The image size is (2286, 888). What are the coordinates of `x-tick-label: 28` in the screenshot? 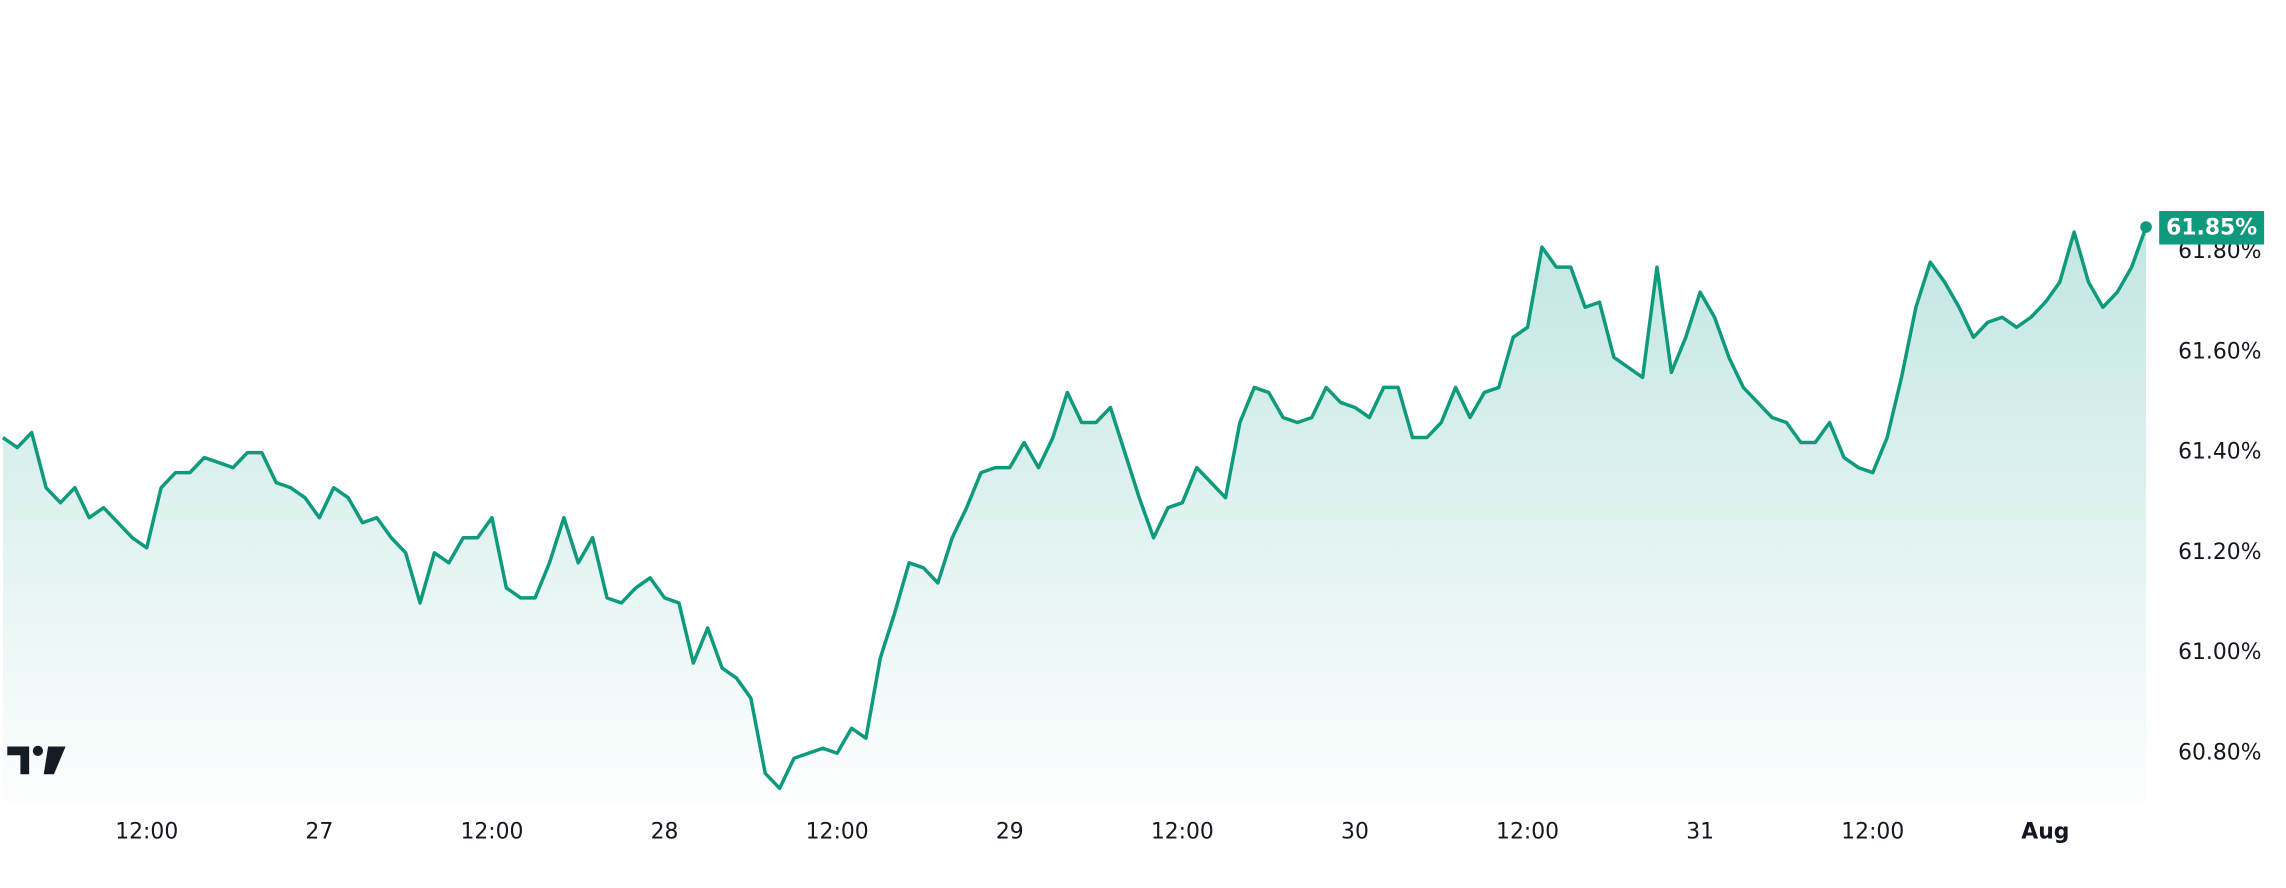 It's located at (665, 832).